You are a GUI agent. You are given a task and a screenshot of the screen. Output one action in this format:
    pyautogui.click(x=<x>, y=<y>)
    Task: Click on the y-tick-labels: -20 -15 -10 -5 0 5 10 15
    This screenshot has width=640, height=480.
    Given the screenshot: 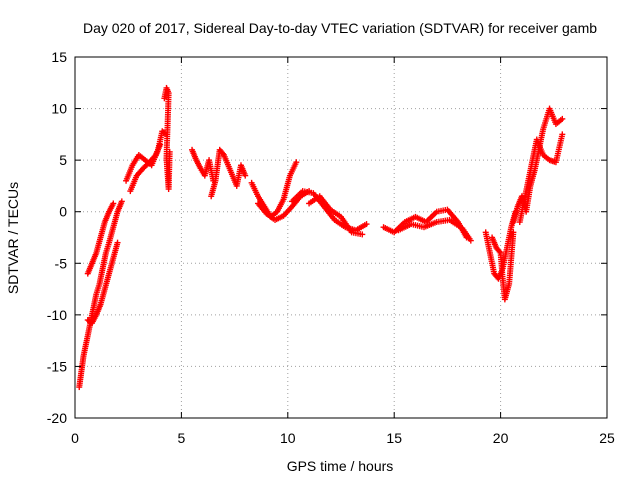 What is the action you would take?
    pyautogui.click(x=57, y=237)
    